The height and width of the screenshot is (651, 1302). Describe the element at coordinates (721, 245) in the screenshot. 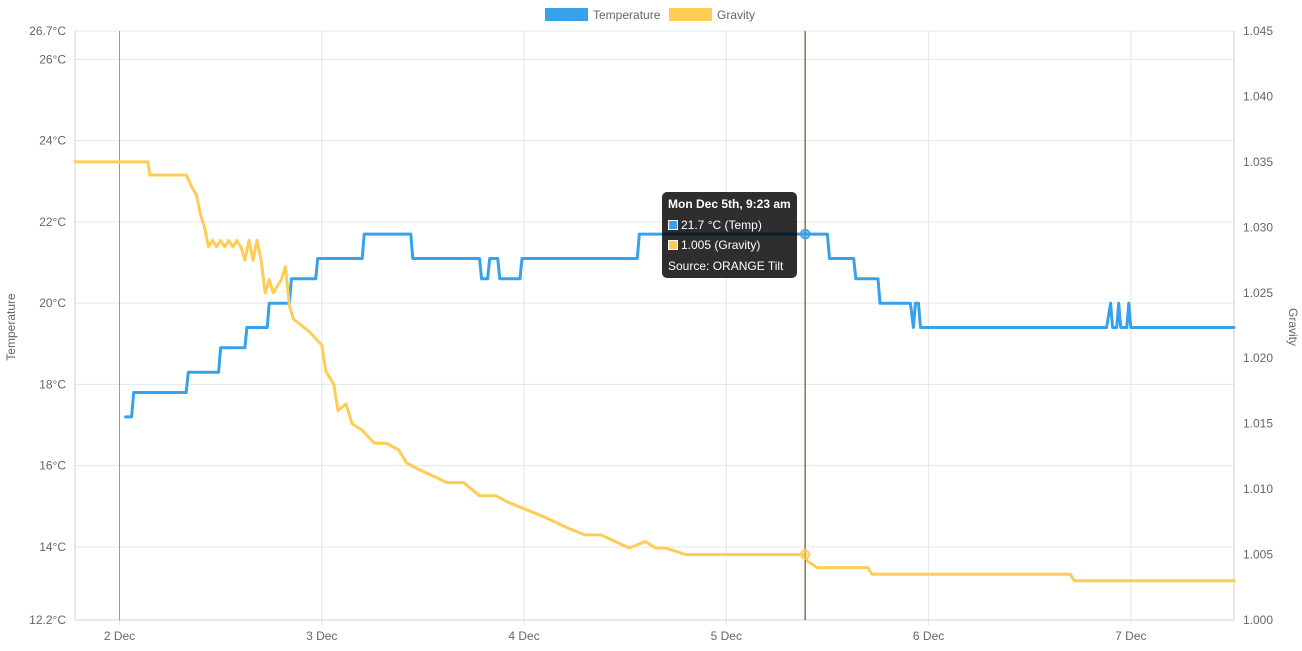

I see `tooltip-text-gravity: 1.005 (Gravity)` at that location.